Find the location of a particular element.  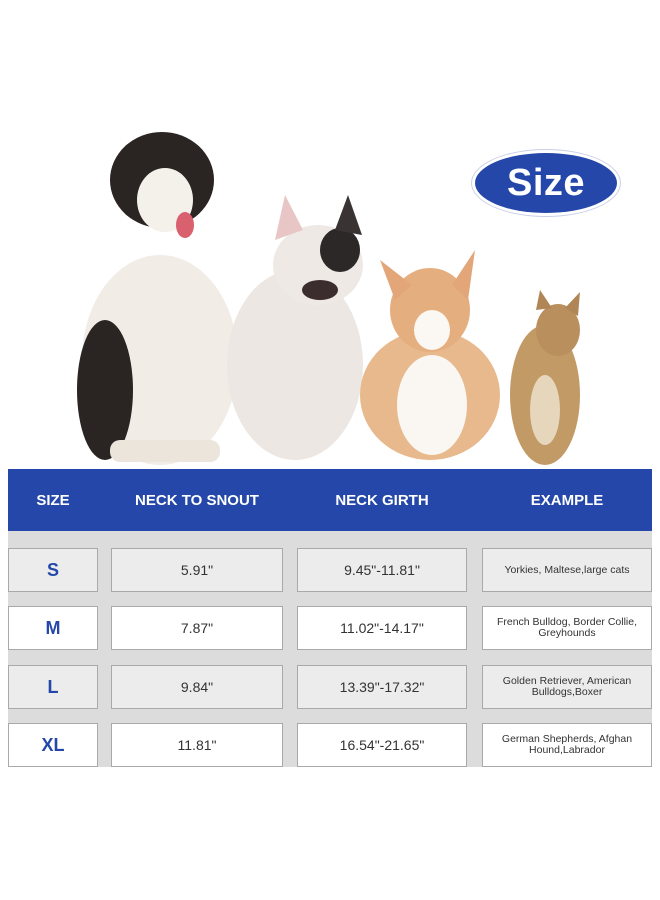

table-header: SIZE NECK TO SNOUT NECK GIRTH EXAMPLE is located at coordinates (330, 500).